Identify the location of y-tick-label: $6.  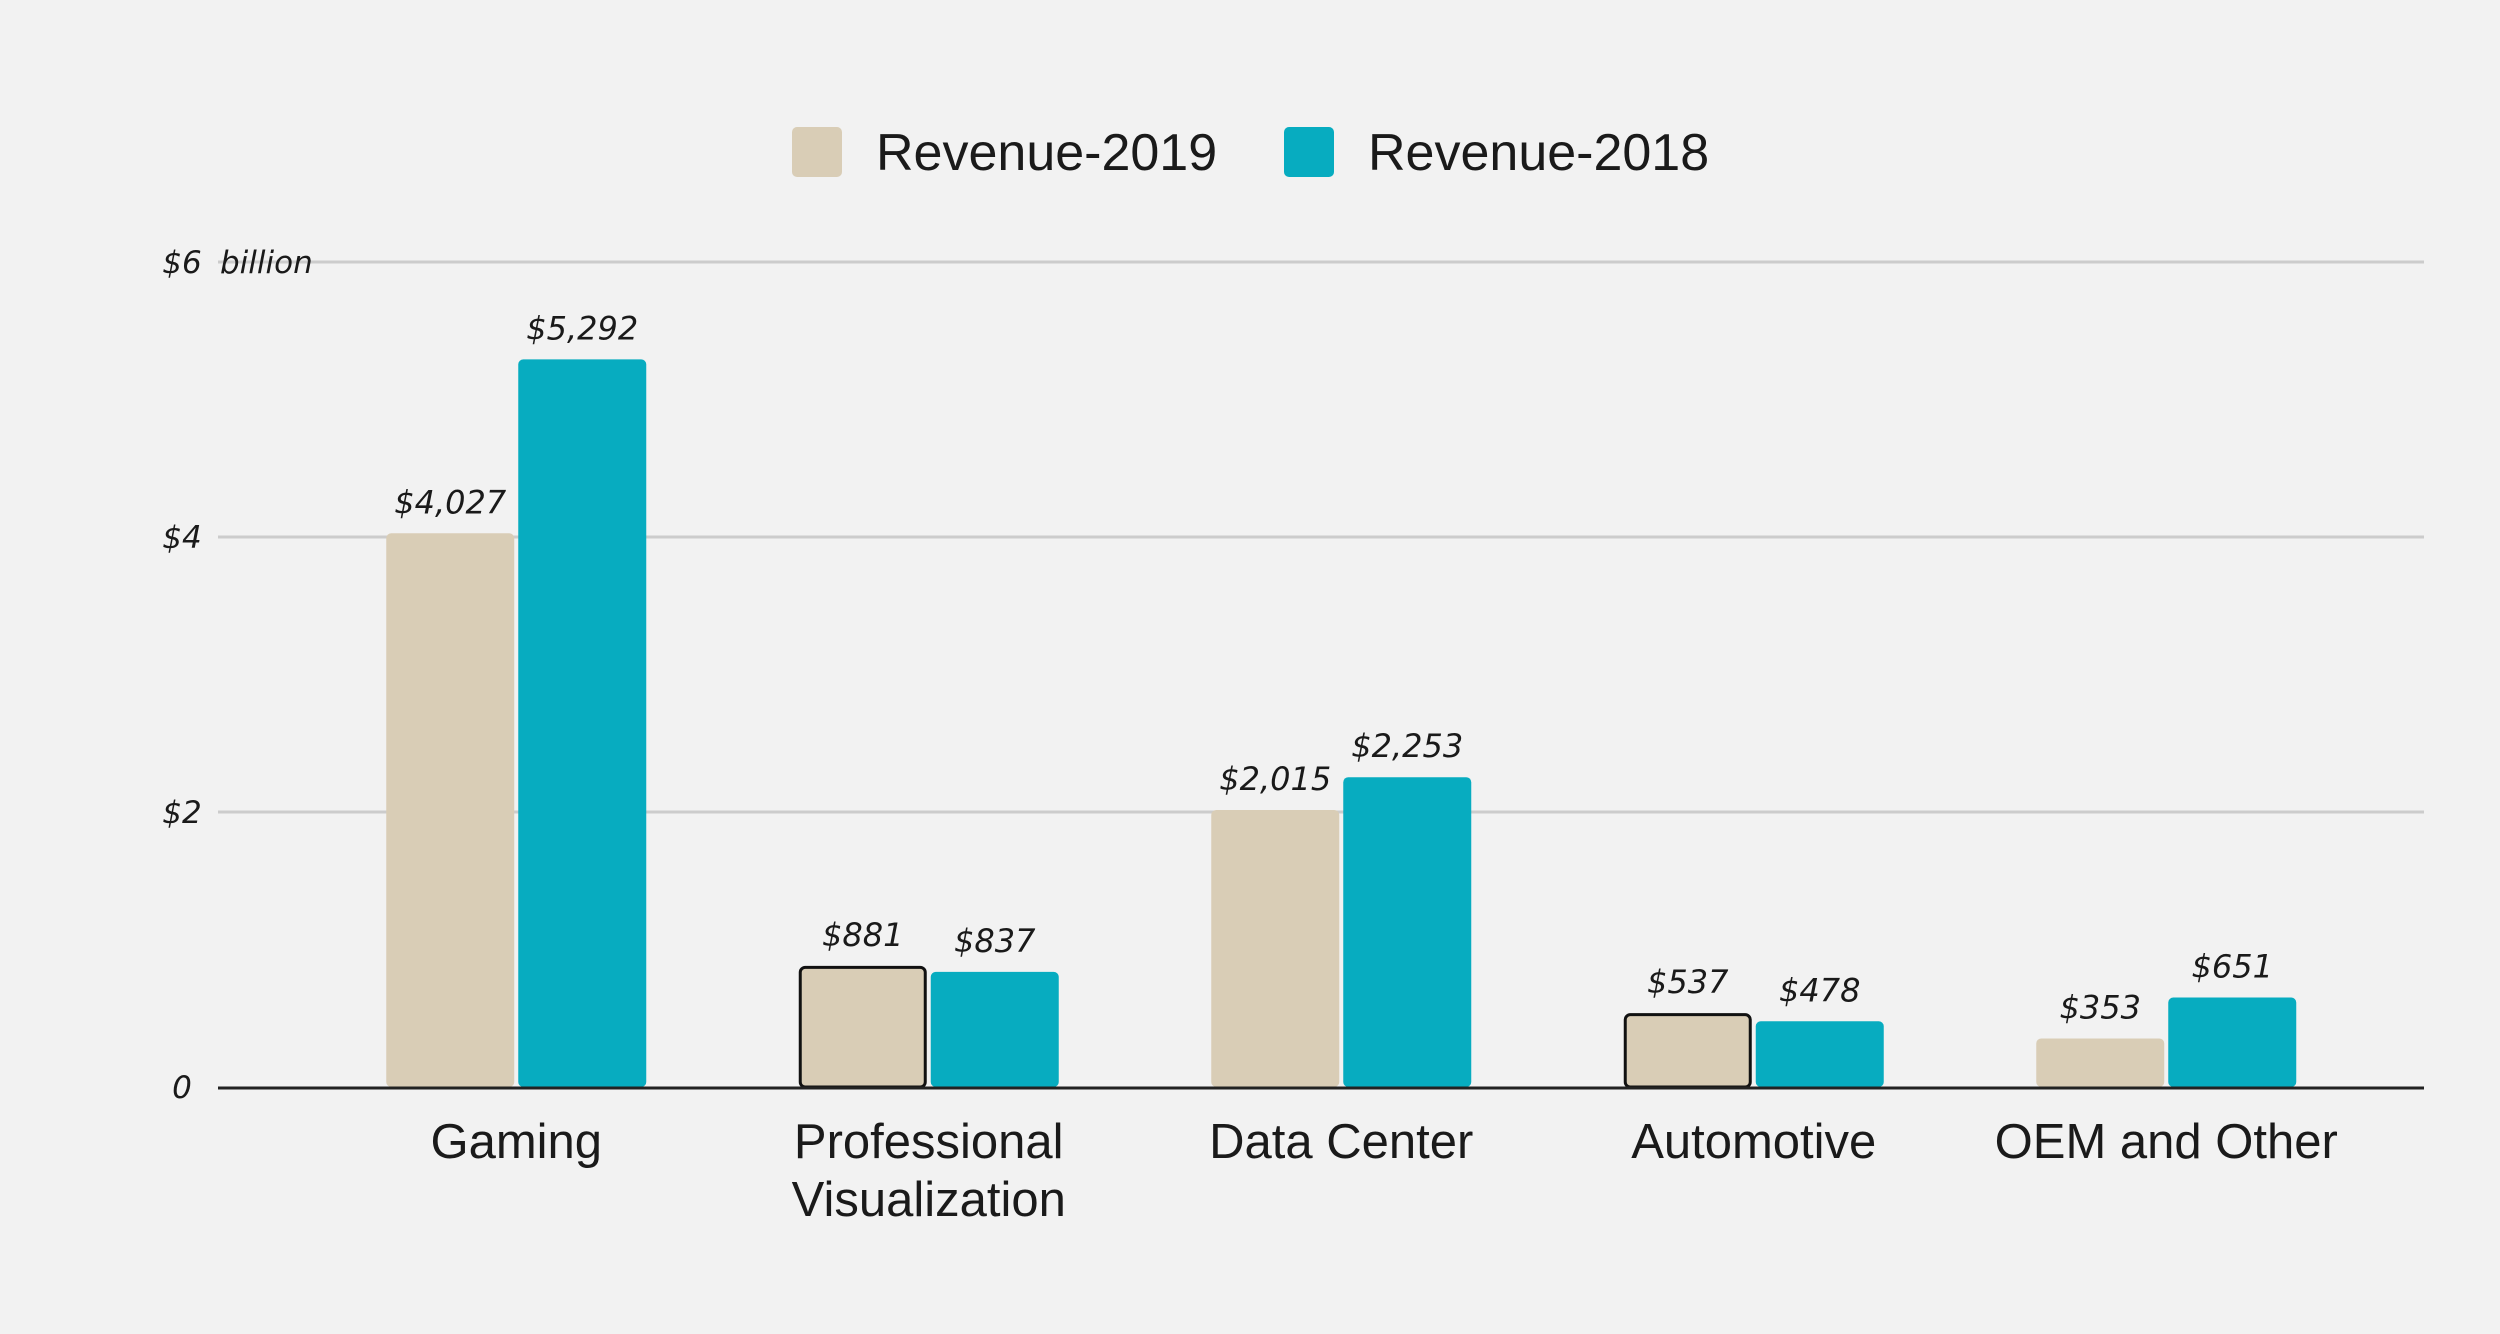
(181, 263).